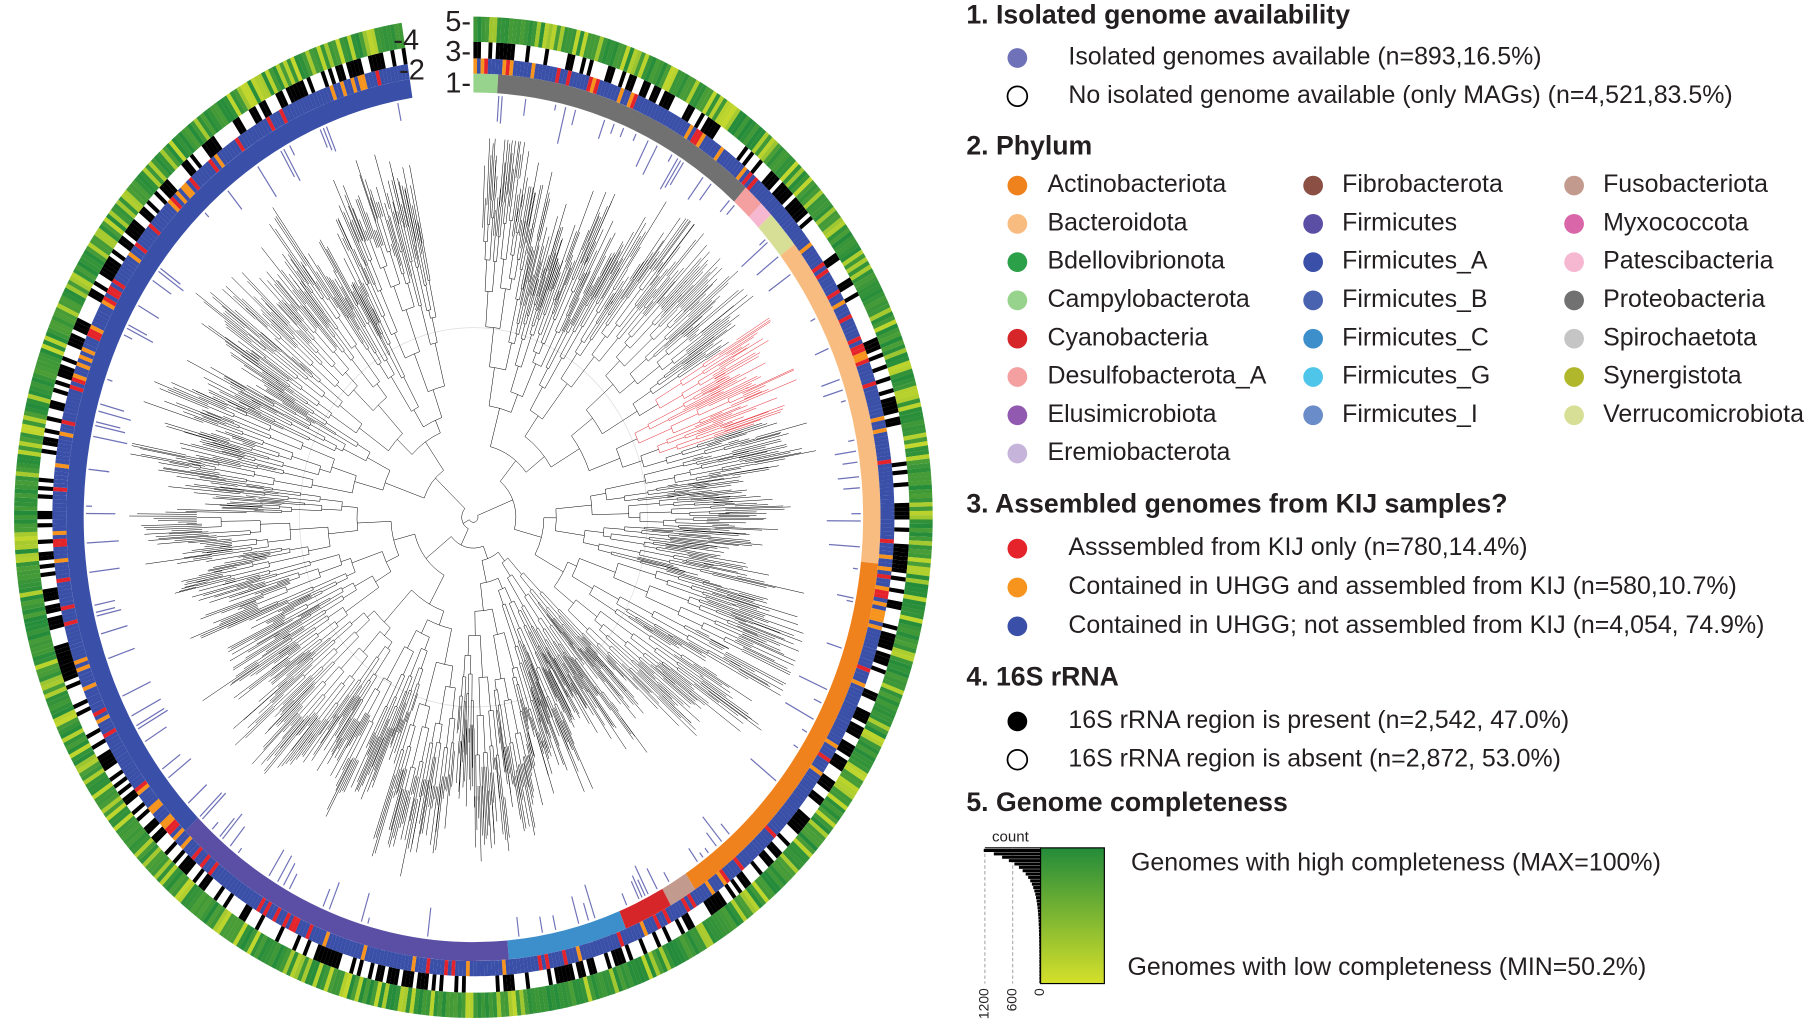  Describe the element at coordinates (1685, 184) in the screenshot. I see `legend-label: Fusobacteriota` at that location.